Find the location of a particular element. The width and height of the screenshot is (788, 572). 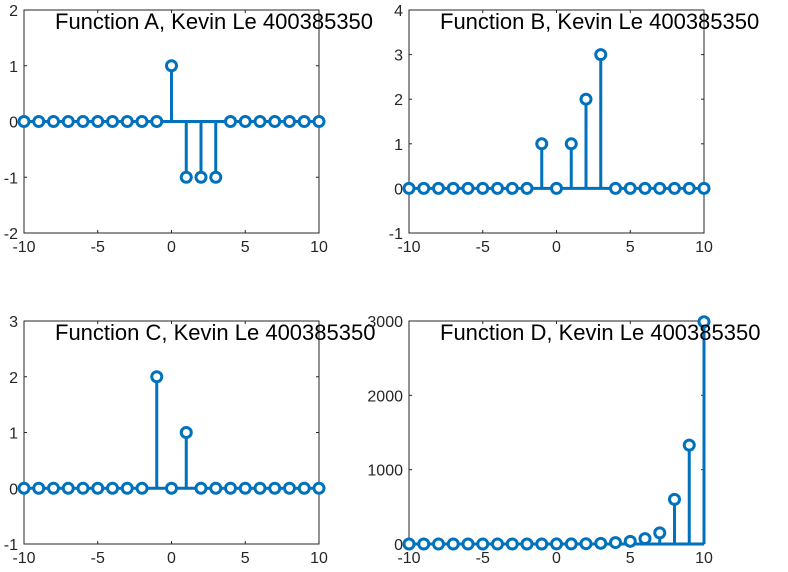

y-tick-label: 1 is located at coordinates (13, 67).